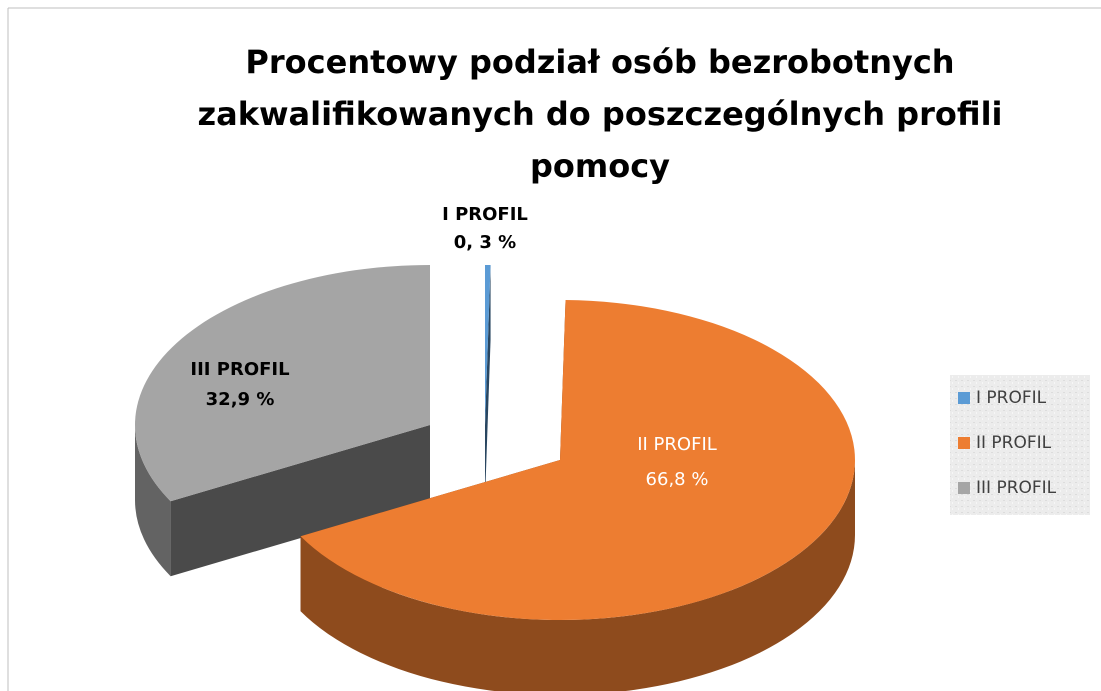 The width and height of the screenshot is (1101, 691). What do you see at coordinates (485, 242) in the screenshot?
I see `data-label-value: 0, 3 %` at bounding box center [485, 242].